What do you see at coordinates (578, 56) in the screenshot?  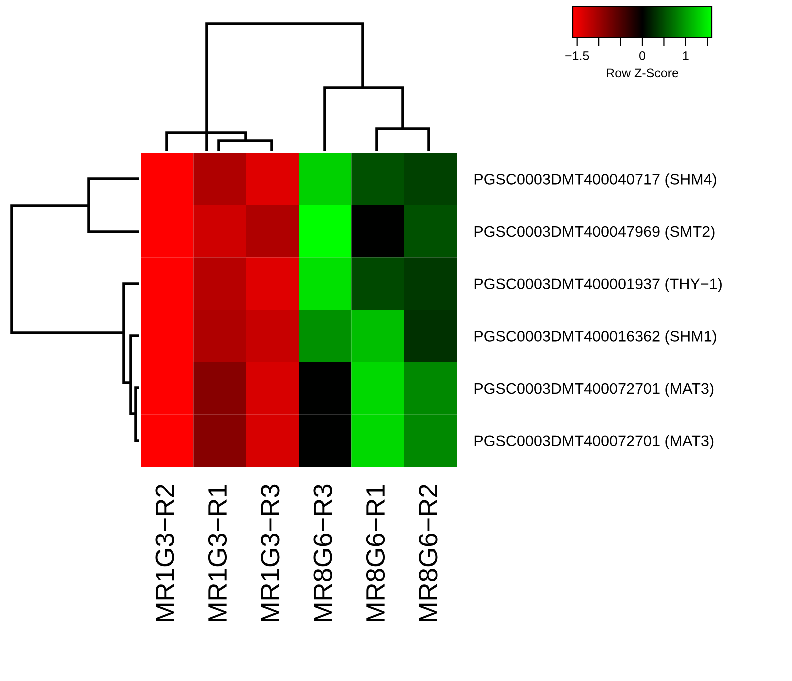 I see `color-bar-label: −1.5` at bounding box center [578, 56].